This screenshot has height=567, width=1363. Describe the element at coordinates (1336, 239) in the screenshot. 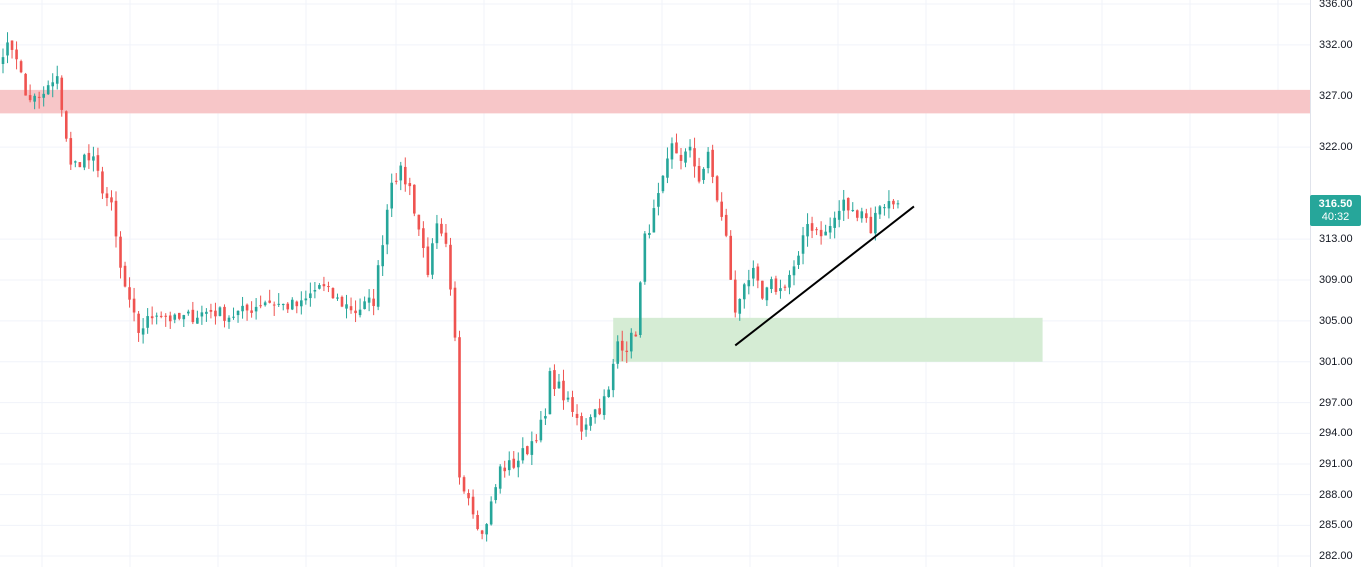

I see `price-tick-label: 313.00` at that location.